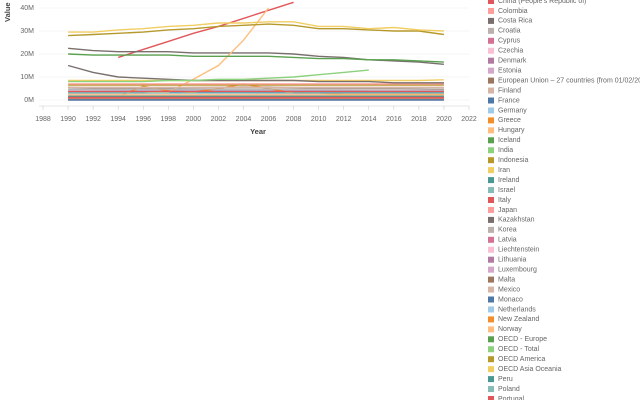 The height and width of the screenshot is (400, 640). What do you see at coordinates (518, 319) in the screenshot?
I see `legend-label: New Zealand` at bounding box center [518, 319].